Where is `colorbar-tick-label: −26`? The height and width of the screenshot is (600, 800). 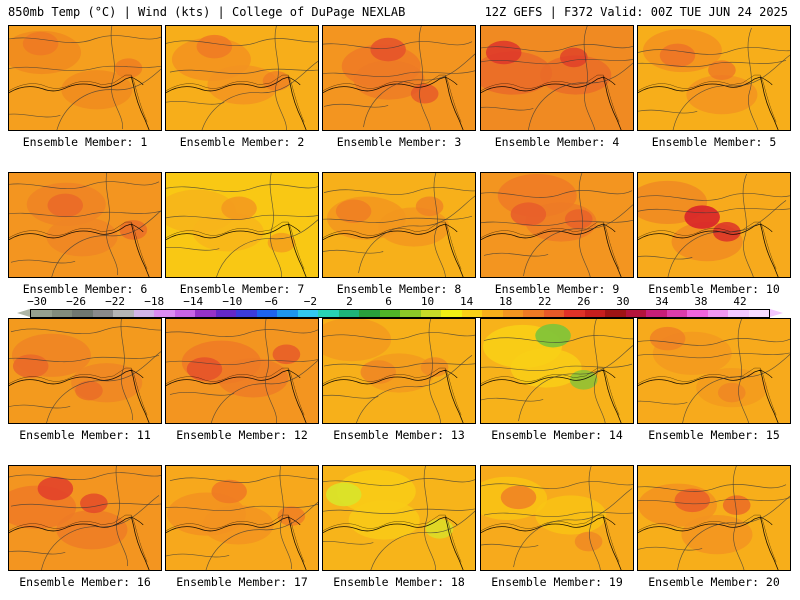 colorbar-tick-label: −26 is located at coordinates (76, 301).